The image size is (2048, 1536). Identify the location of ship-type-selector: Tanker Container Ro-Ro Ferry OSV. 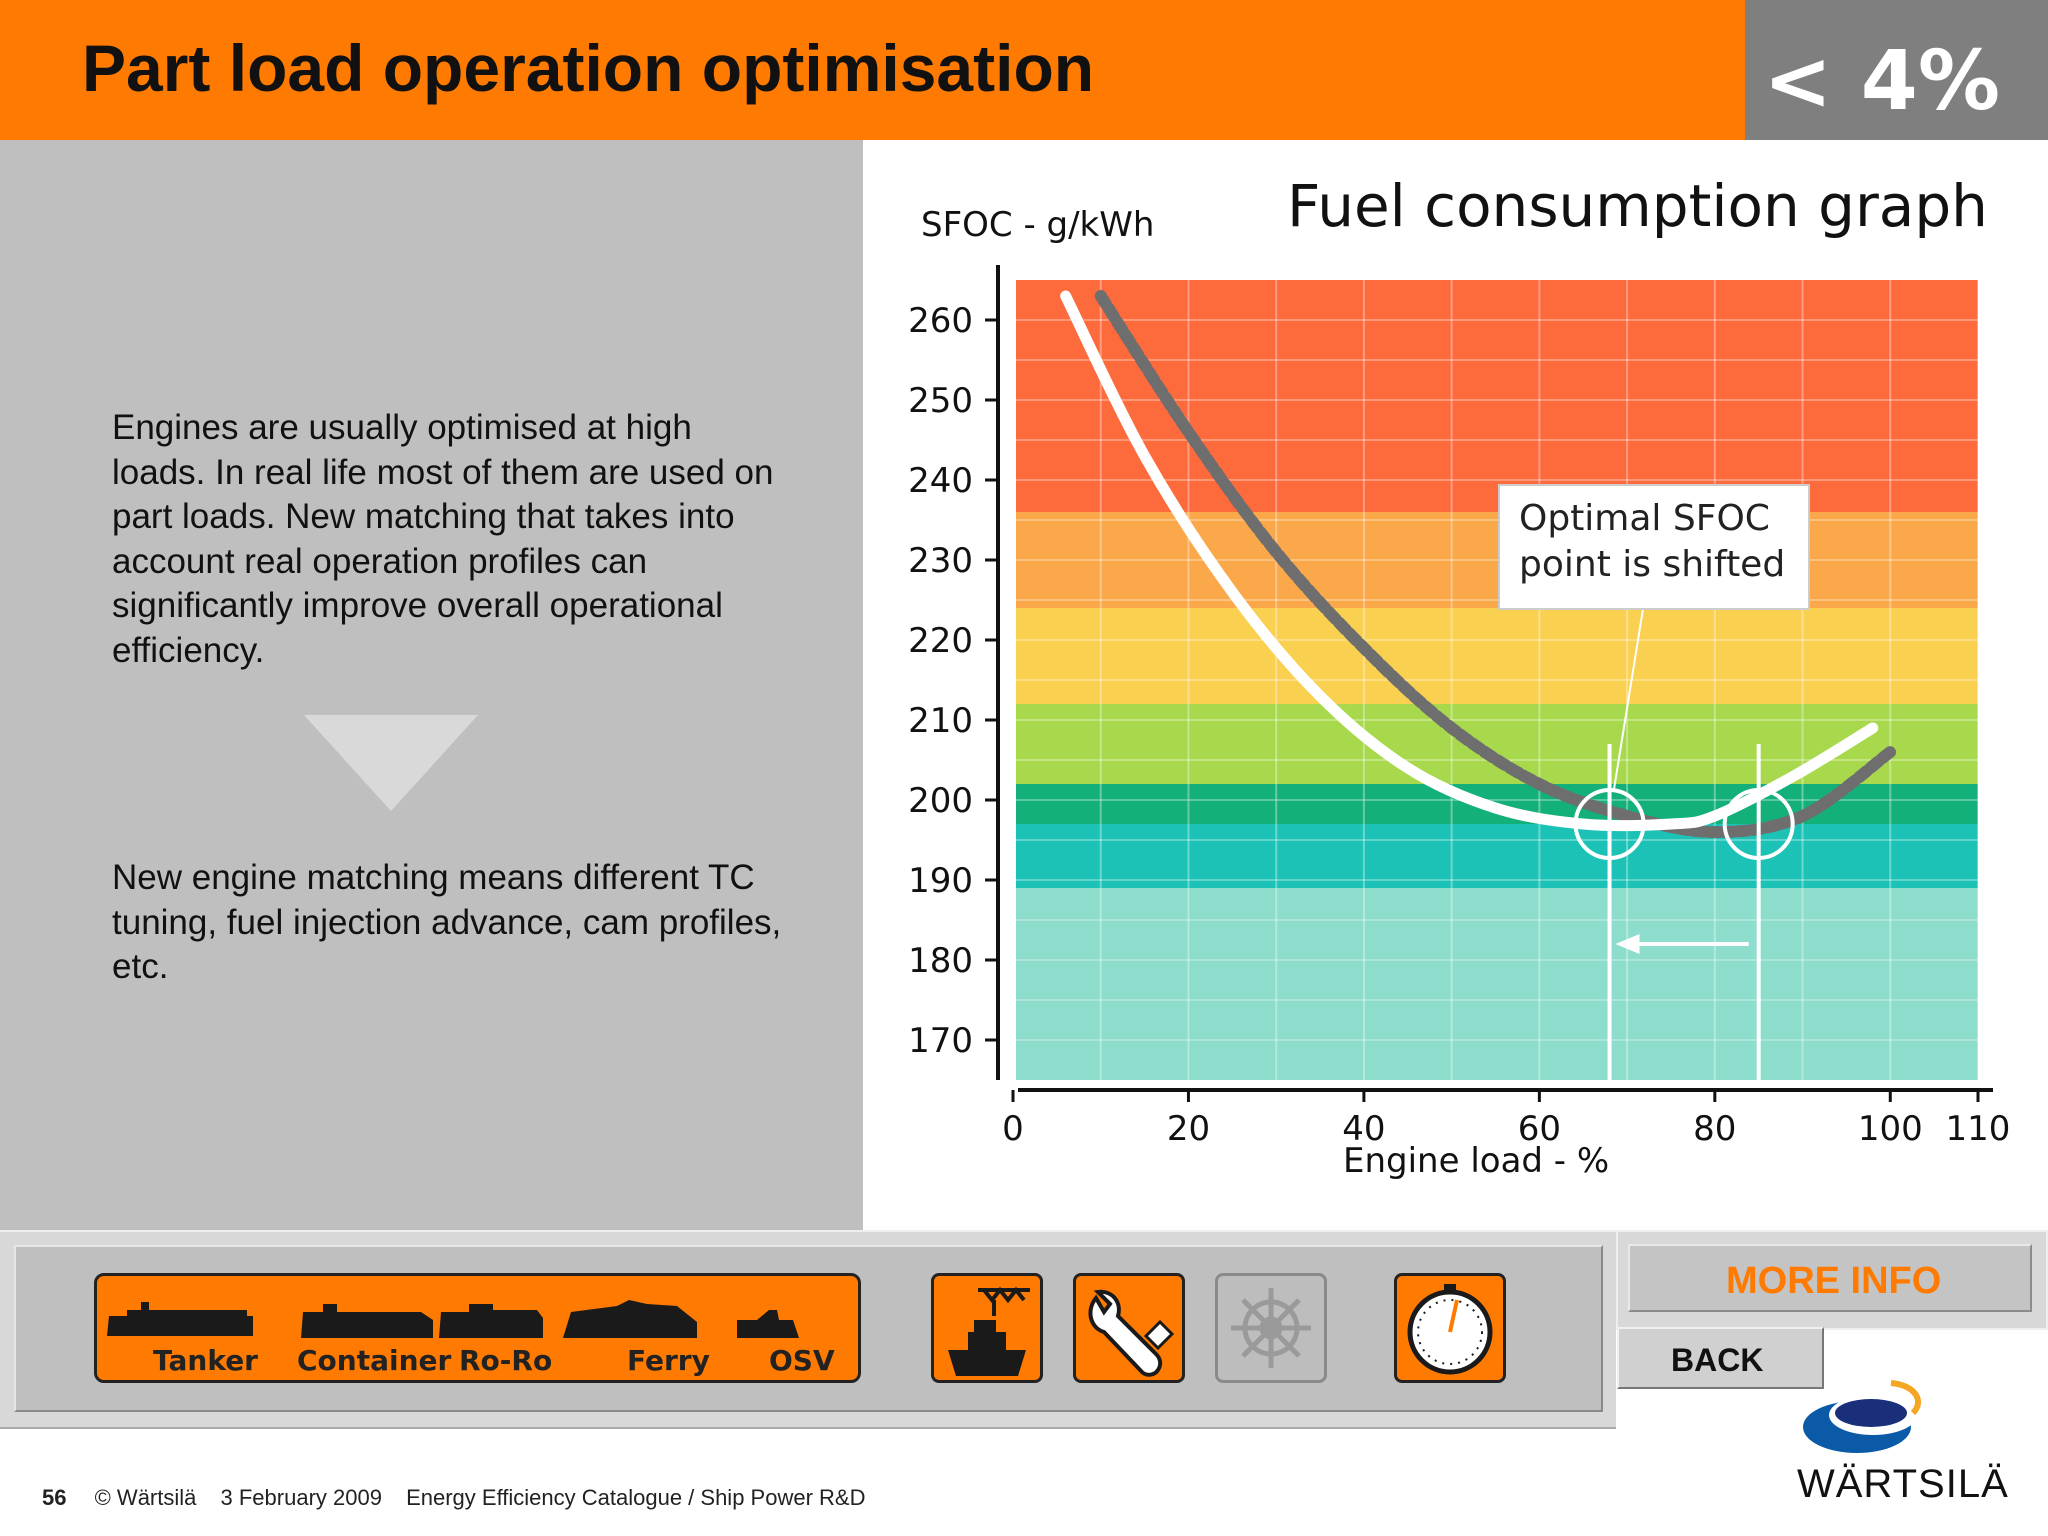
(477, 1328).